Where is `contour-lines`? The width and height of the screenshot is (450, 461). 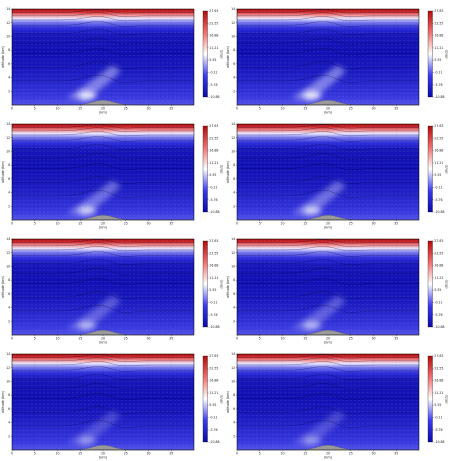 contour-lines is located at coordinates (328, 276).